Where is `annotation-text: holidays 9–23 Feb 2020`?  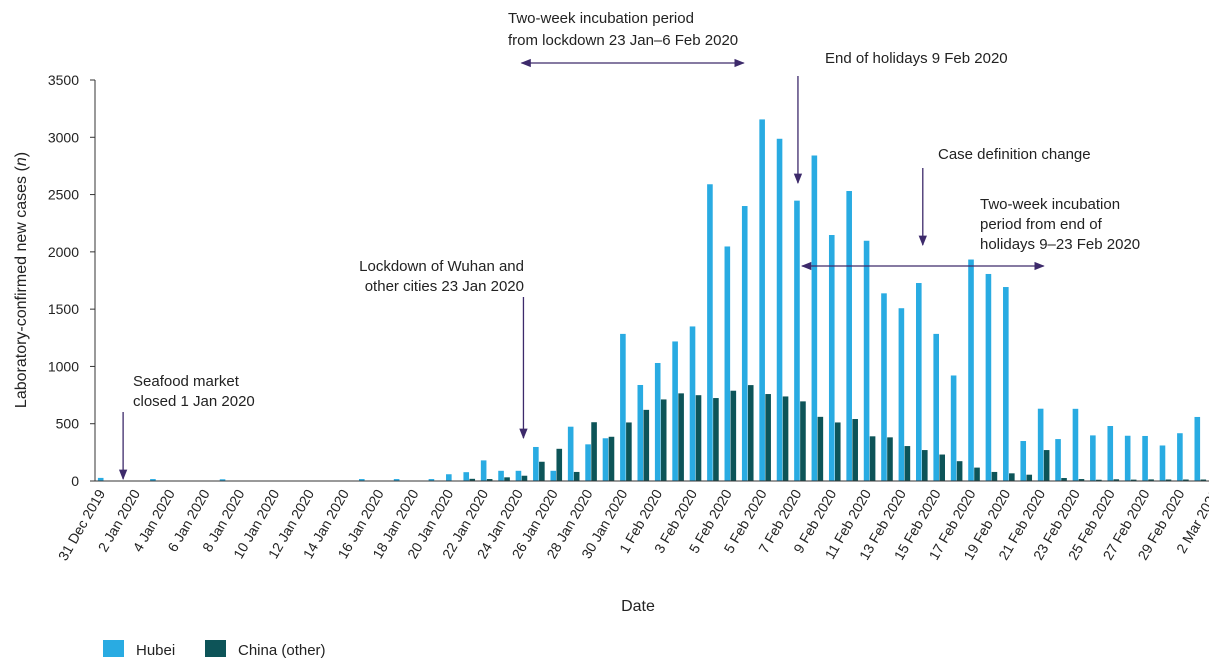 annotation-text: holidays 9–23 Feb 2020 is located at coordinates (1060, 244).